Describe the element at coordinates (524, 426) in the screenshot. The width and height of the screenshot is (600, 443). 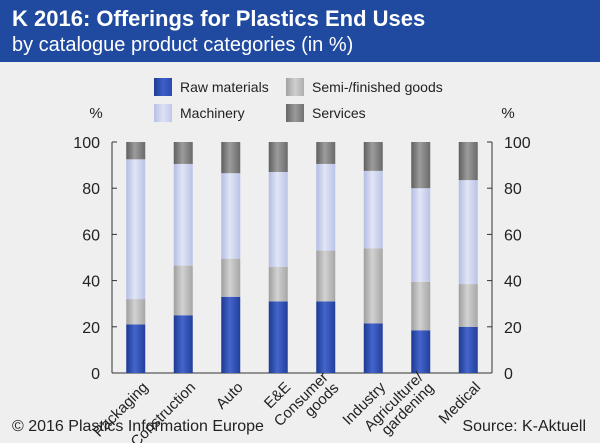
I see `source-note: Source: K-Aktuell` at that location.